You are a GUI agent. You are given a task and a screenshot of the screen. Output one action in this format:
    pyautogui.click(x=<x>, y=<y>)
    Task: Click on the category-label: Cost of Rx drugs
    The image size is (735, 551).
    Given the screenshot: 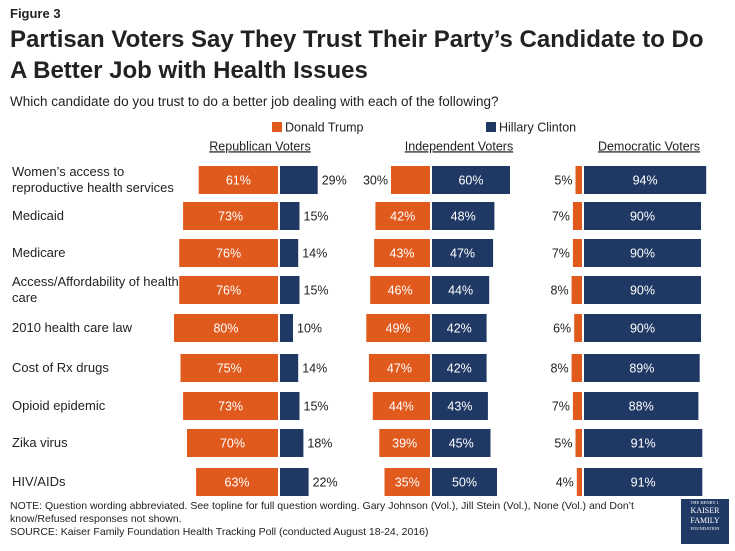 What is the action you would take?
    pyautogui.click(x=60, y=367)
    